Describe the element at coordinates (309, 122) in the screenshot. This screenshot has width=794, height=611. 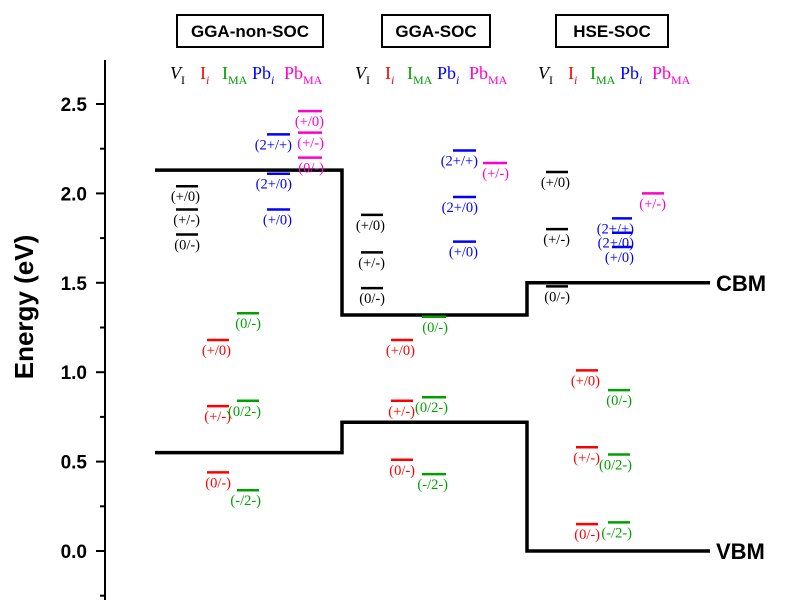
I see `level-label-PbMA: (+/0)` at that location.